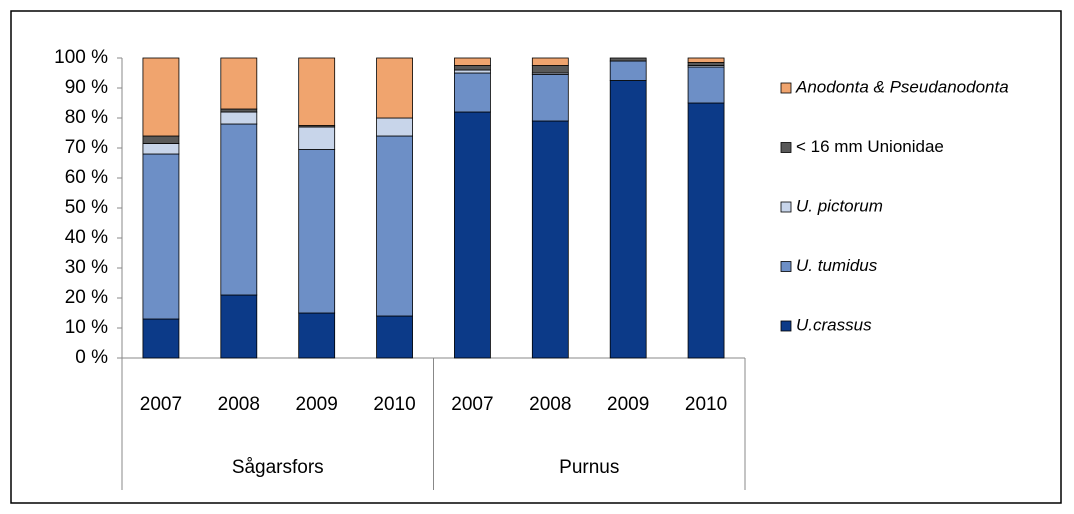 This screenshot has height=514, width=1074. What do you see at coordinates (86, 117) in the screenshot?
I see `y-tick-label: 80 %` at bounding box center [86, 117].